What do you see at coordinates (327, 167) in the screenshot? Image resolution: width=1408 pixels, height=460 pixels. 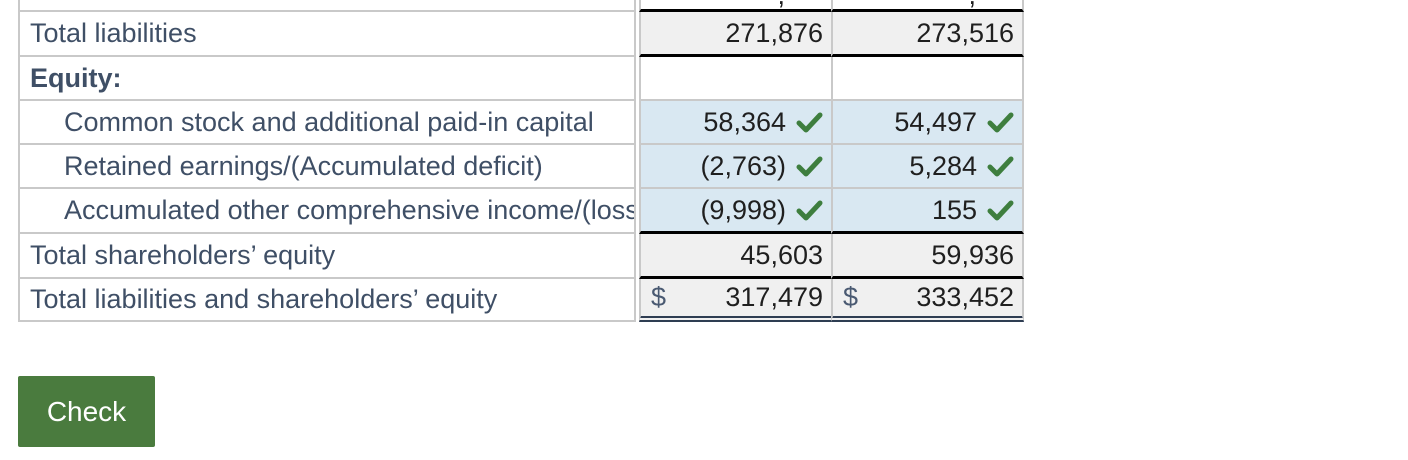 I see `row-label-cell: Retained earnings/(Accumulated deficit)` at bounding box center [327, 167].